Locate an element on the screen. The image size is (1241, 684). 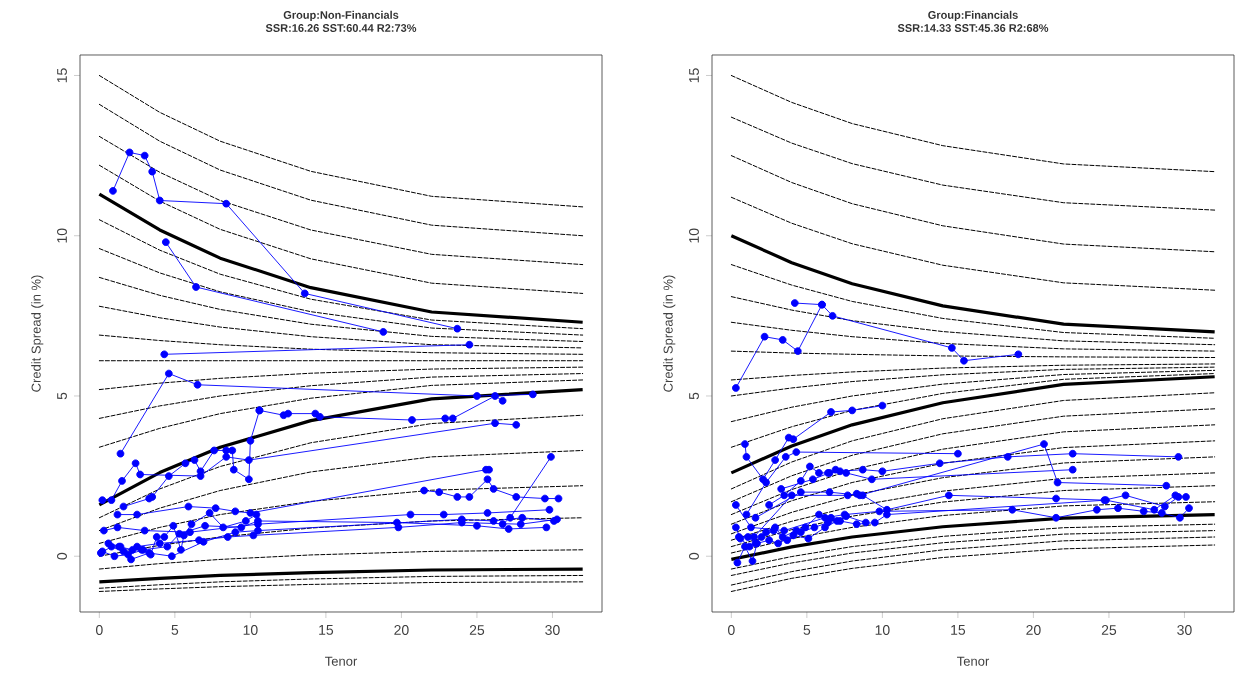
chart-subtitle: SSR:14.33 SST:45.36 R2:68% is located at coordinates (973, 28).